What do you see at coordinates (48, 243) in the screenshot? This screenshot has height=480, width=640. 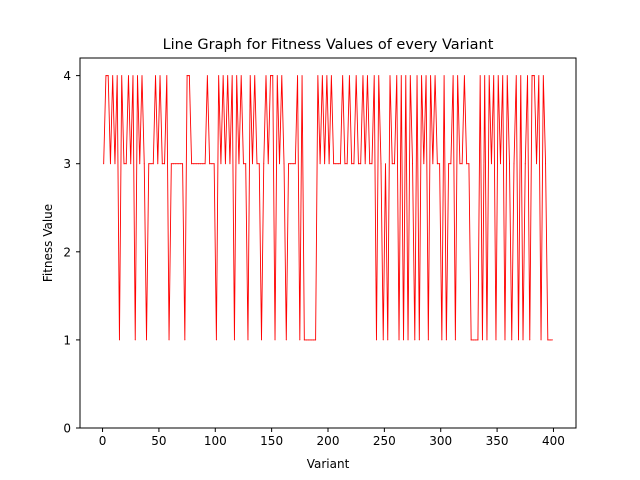 I see `y-axis-label: Fitness Value` at bounding box center [48, 243].